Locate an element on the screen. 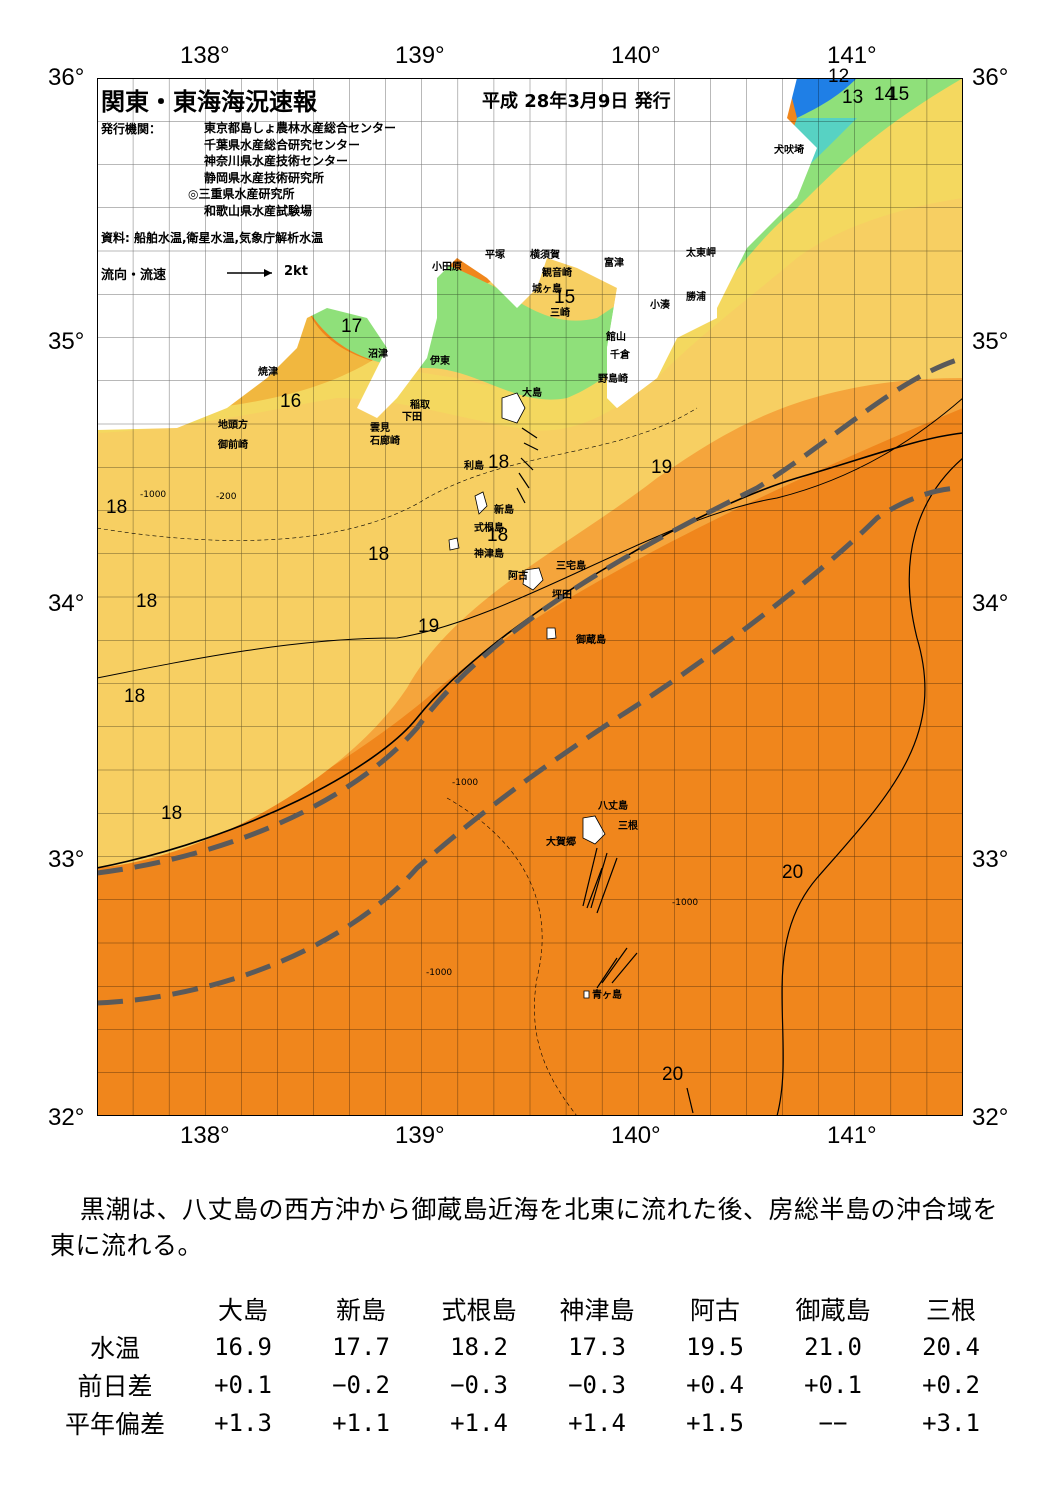 This screenshot has height=1503, width=1064. issuer-item: 静岡県水産技術研究所 is located at coordinates (264, 177).